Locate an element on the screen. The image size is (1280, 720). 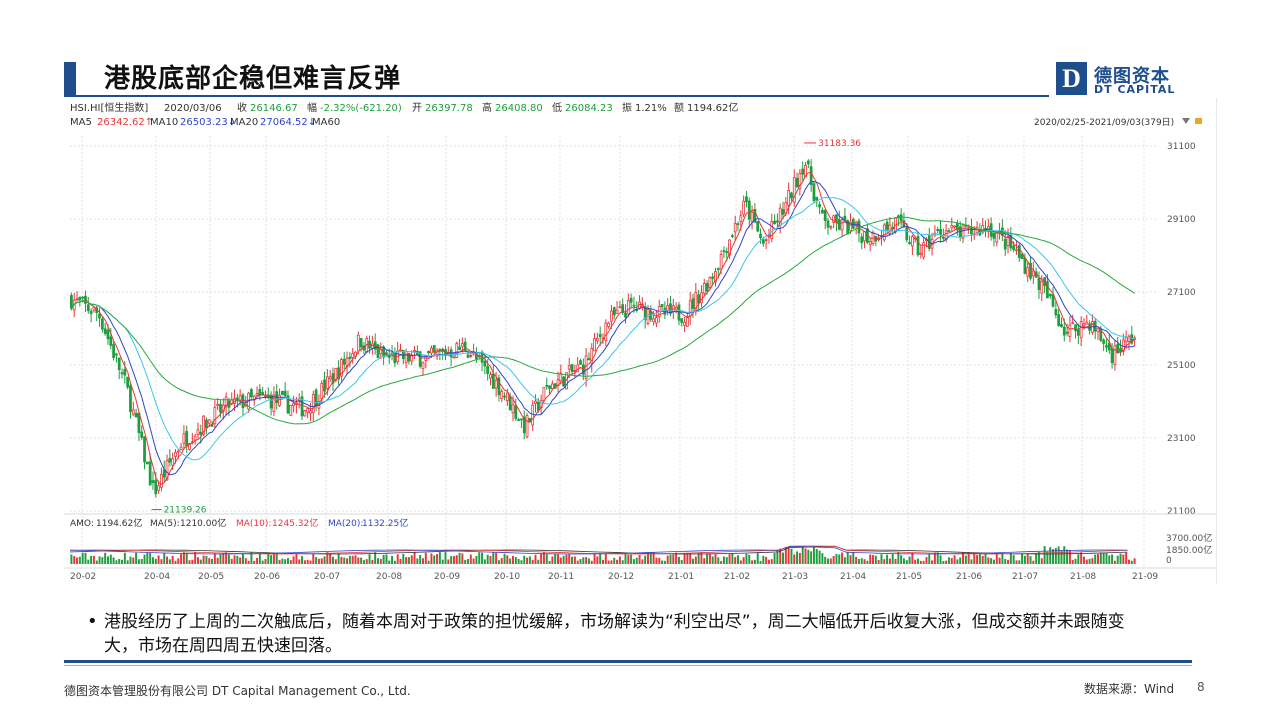
footer-rule-thin is located at coordinates (628, 665).